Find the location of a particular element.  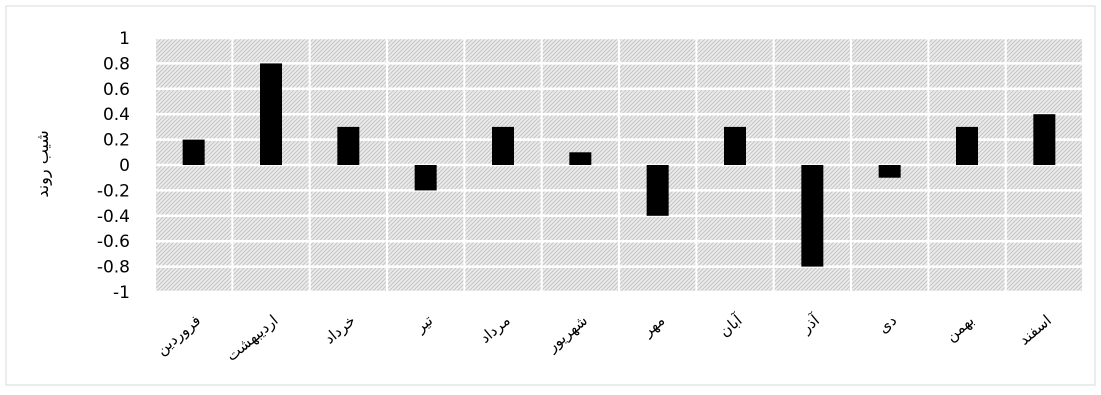

y-tick-label: -0.2 is located at coordinates (113, 191).